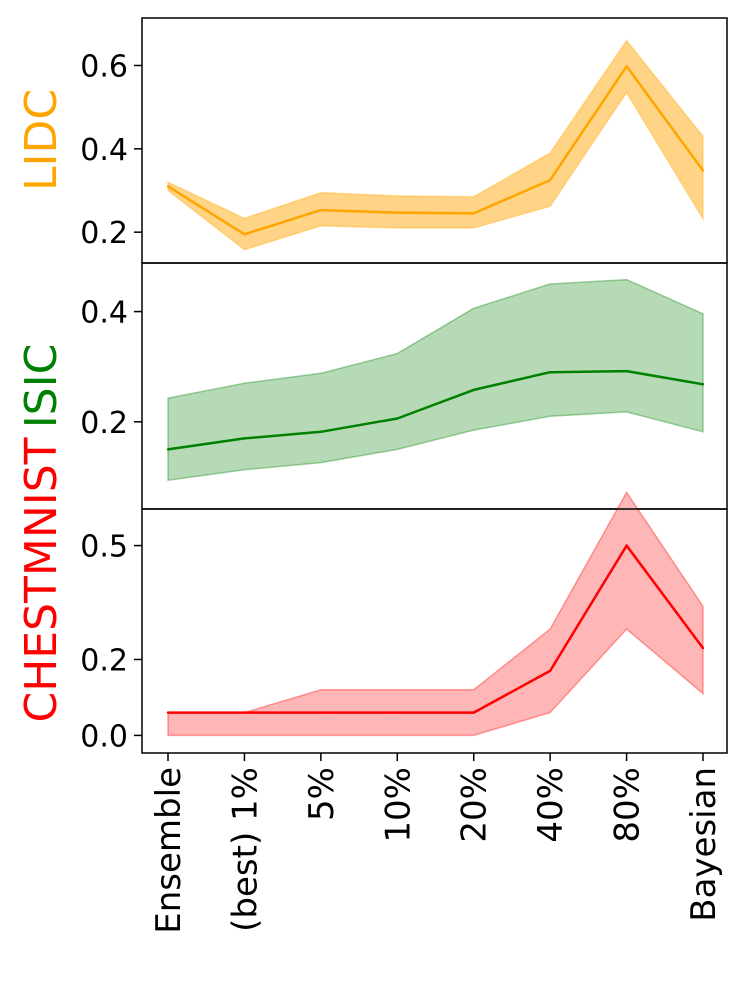 This screenshot has height=997, width=747. I want to click on isic-mean-line, so click(435, 410).